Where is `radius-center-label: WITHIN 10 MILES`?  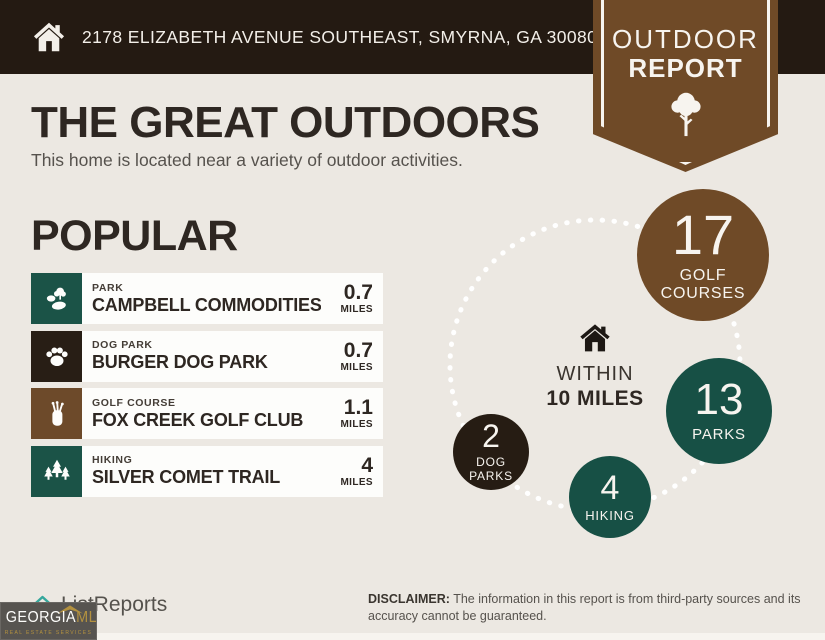 radius-center-label: WITHIN 10 MILES is located at coordinates (595, 366).